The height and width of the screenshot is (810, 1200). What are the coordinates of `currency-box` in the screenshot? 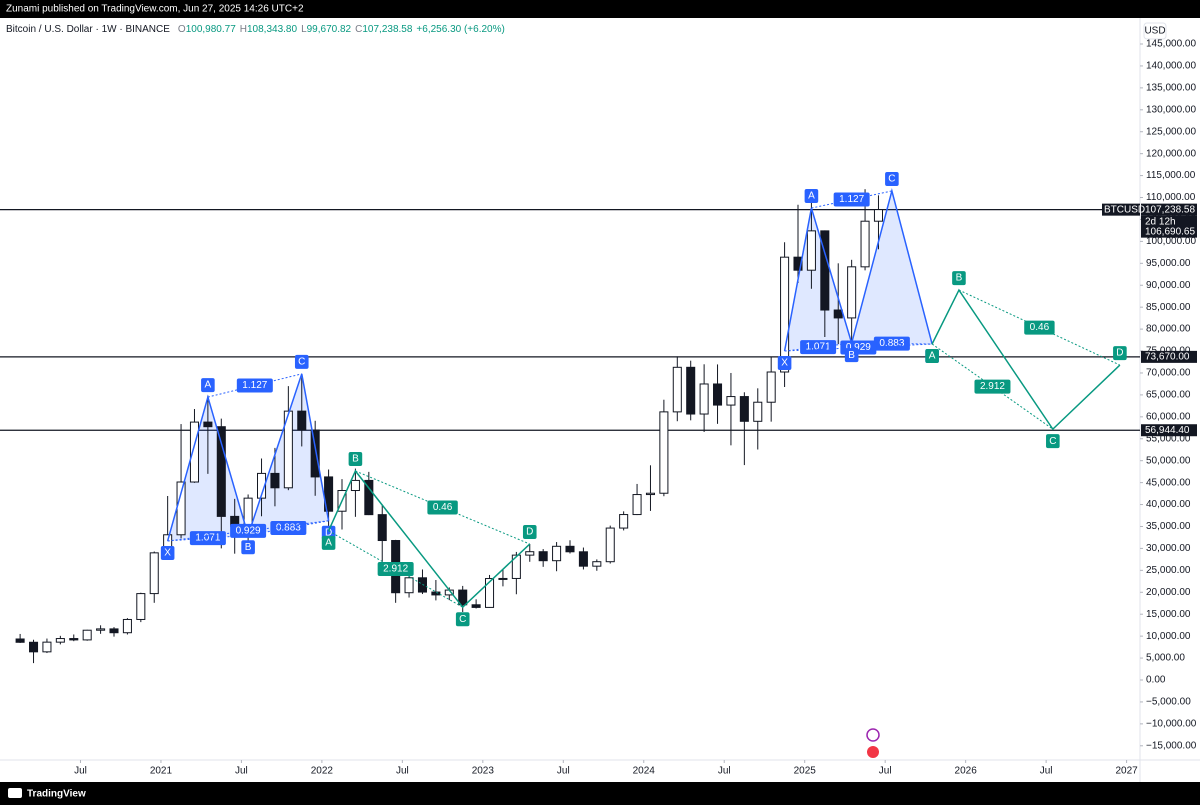 It's located at (1155, 31).